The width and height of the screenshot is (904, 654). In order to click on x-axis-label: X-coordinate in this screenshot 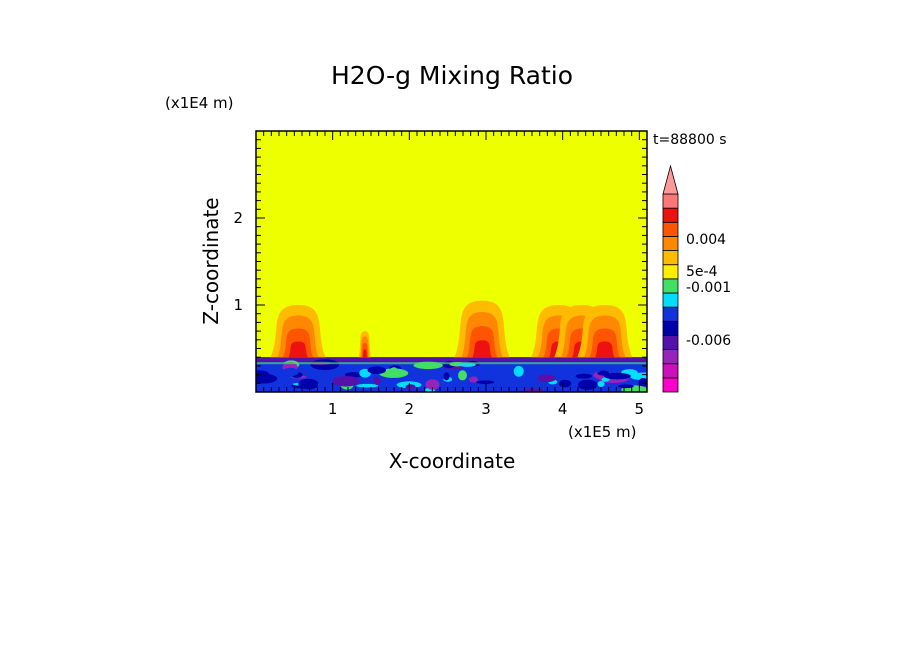, I will do `click(452, 461)`.